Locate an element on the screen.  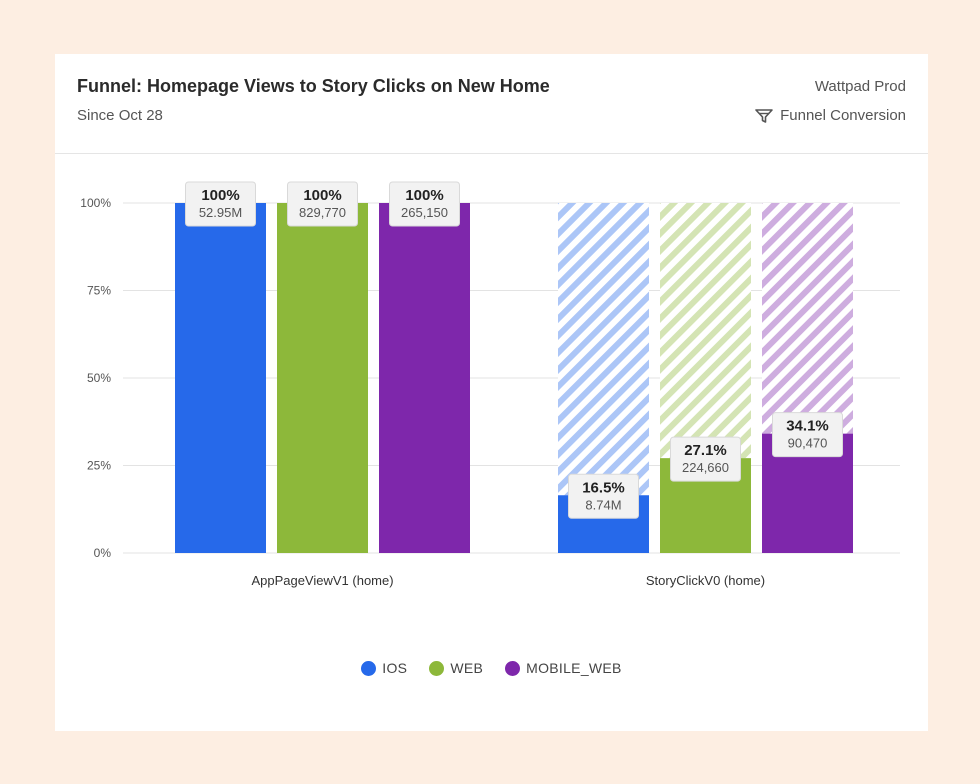
analysis-type: Funnel Conversion is located at coordinates (830, 115).